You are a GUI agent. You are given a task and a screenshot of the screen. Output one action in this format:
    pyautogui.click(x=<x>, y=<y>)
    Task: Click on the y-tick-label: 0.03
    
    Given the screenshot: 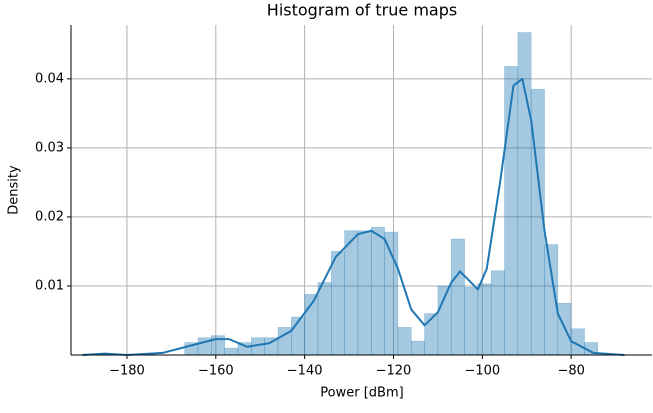 What is the action you would take?
    pyautogui.click(x=49, y=147)
    